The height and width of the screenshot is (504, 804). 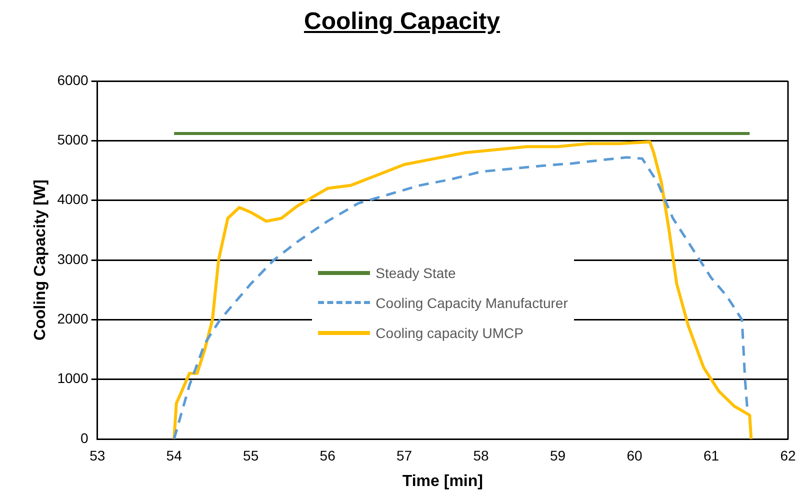 What do you see at coordinates (73, 199) in the screenshot?
I see `y-tick-label: 4000` at bounding box center [73, 199].